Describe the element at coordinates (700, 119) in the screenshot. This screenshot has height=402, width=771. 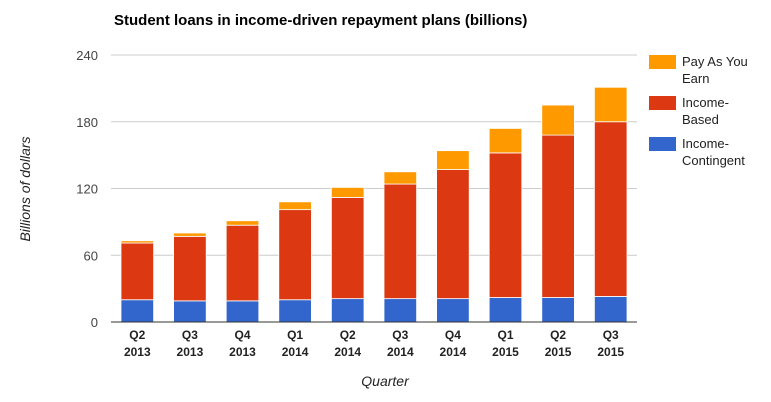
I see `legend-label: Based` at that location.